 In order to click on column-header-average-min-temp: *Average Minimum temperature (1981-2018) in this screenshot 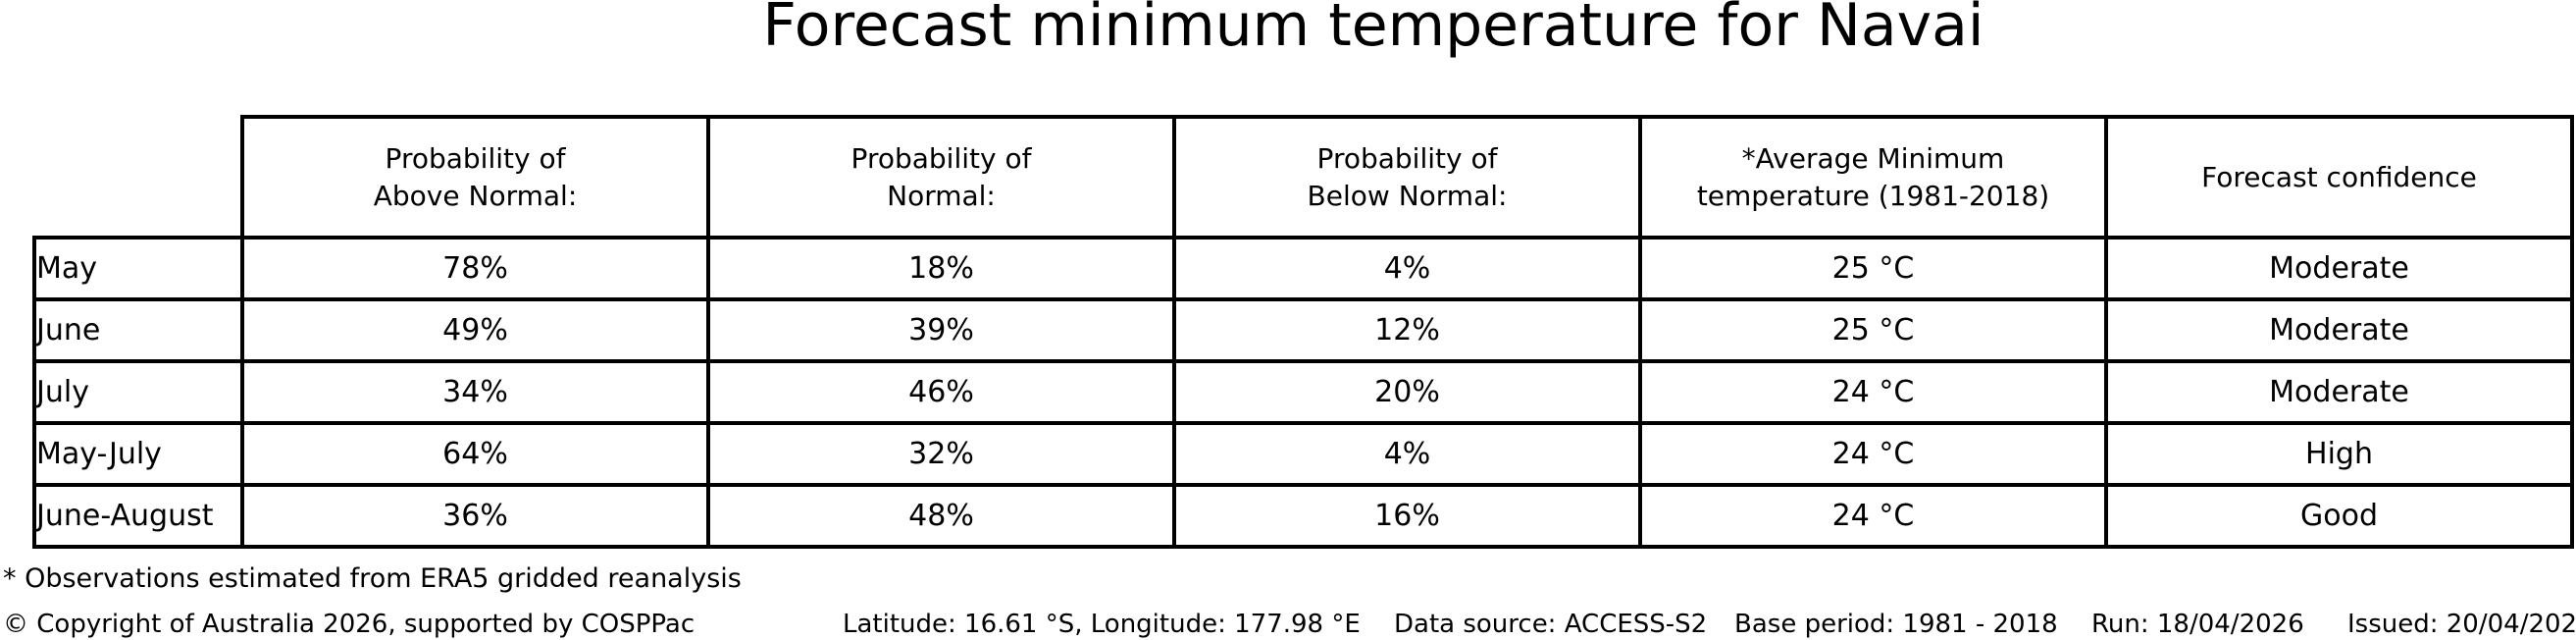, I will do `click(1873, 177)`.